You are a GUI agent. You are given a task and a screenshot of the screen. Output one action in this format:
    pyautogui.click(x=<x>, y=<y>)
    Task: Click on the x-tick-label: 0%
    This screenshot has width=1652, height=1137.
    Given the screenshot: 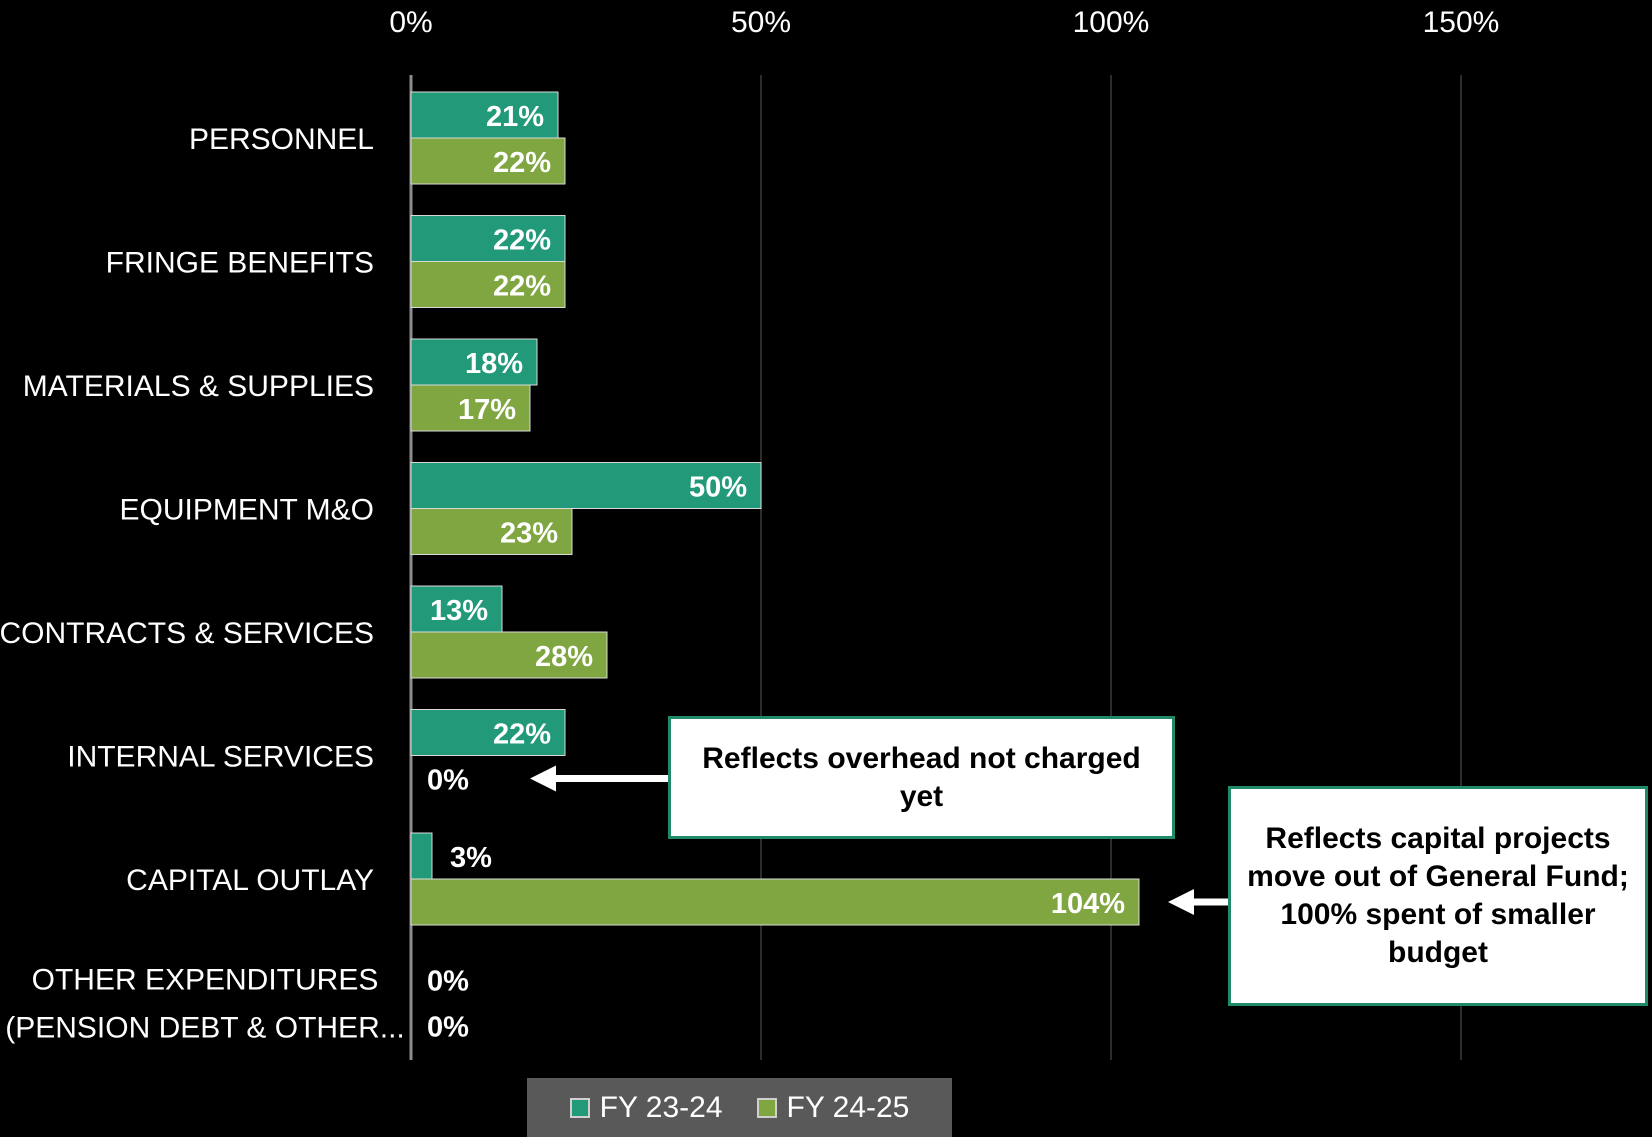 What is the action you would take?
    pyautogui.click(x=410, y=22)
    